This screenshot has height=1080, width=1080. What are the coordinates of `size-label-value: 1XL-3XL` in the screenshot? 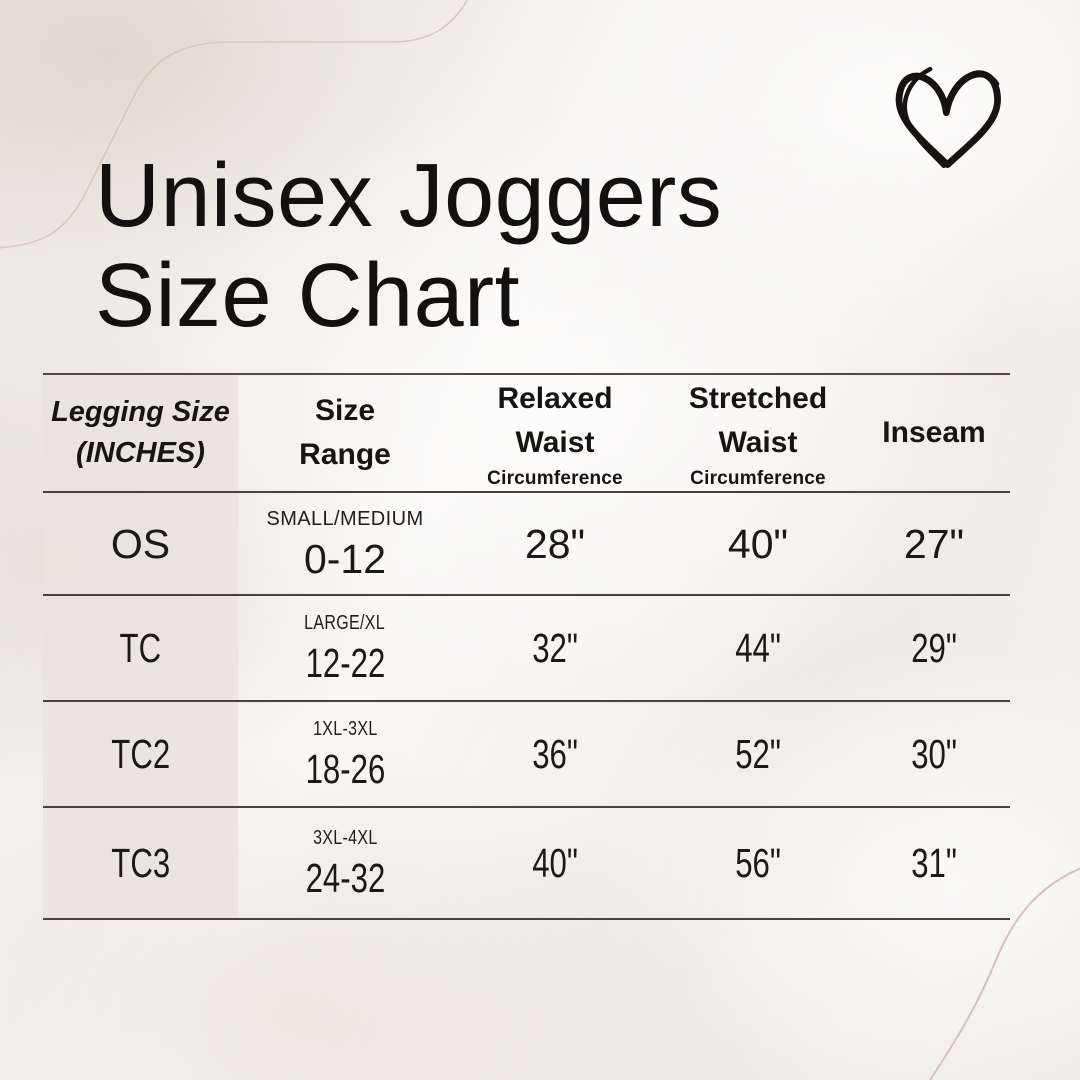 It's located at (345, 729).